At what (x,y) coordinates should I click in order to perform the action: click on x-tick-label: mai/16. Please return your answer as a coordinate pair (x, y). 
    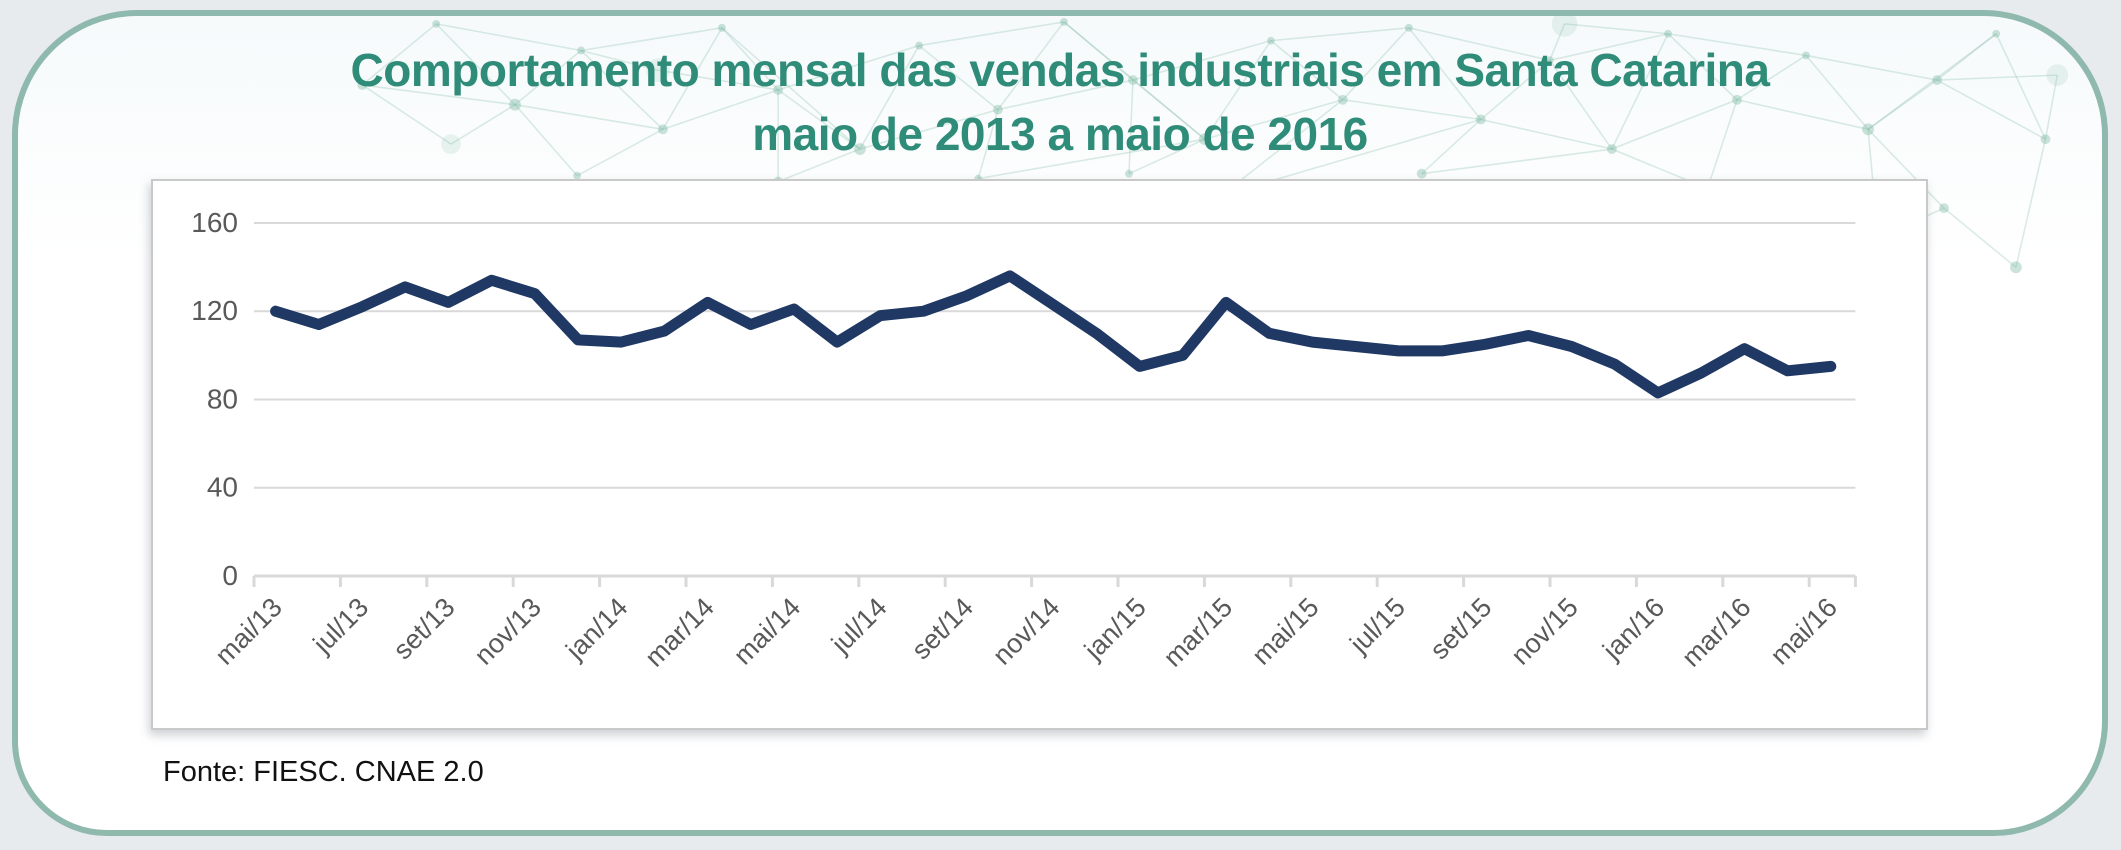
    Looking at the image, I should click on (1804, 631).